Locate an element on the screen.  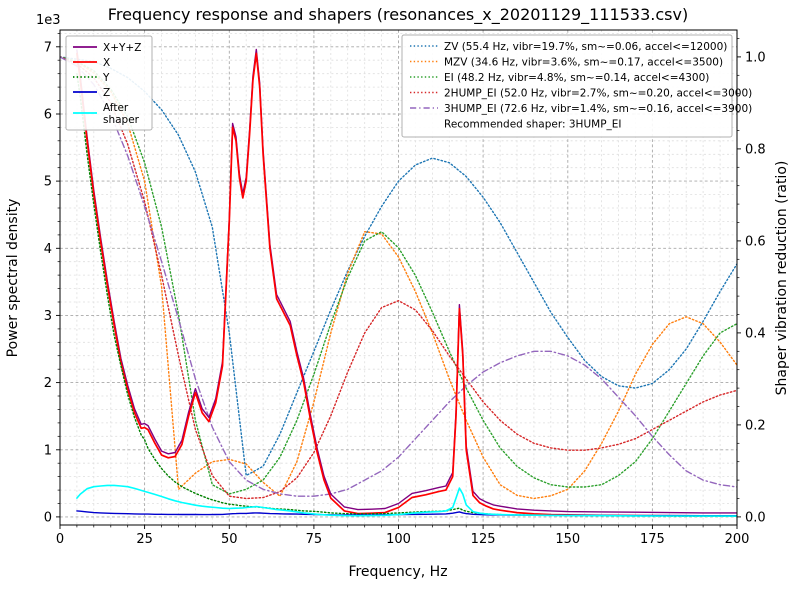
x-tick-label: 25 is located at coordinates (144, 539).